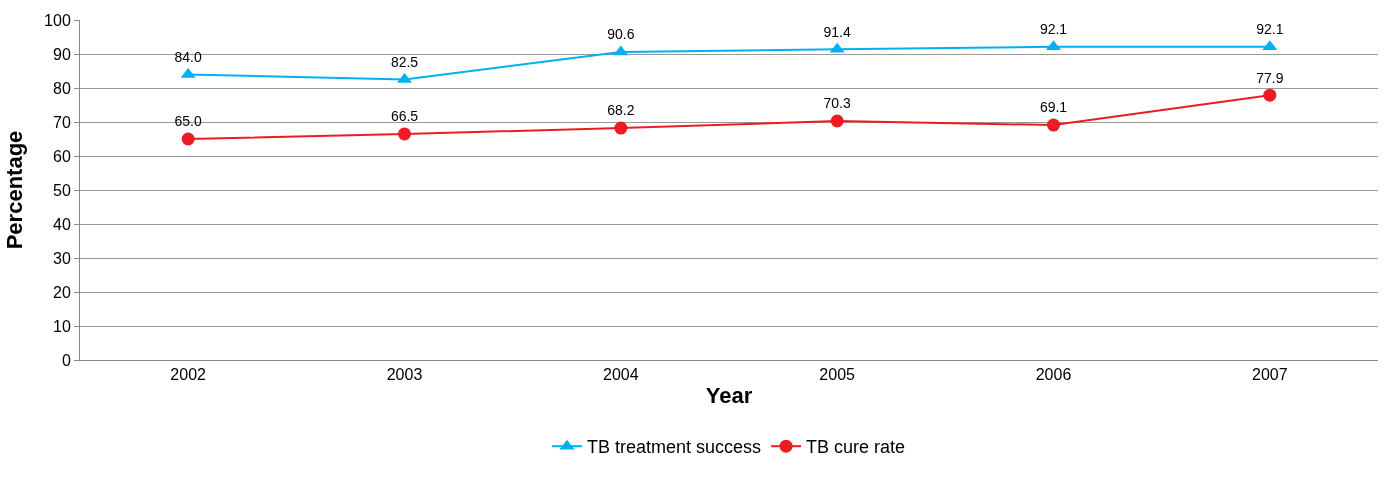  I want to click on data-label: 84.0, so click(188, 56).